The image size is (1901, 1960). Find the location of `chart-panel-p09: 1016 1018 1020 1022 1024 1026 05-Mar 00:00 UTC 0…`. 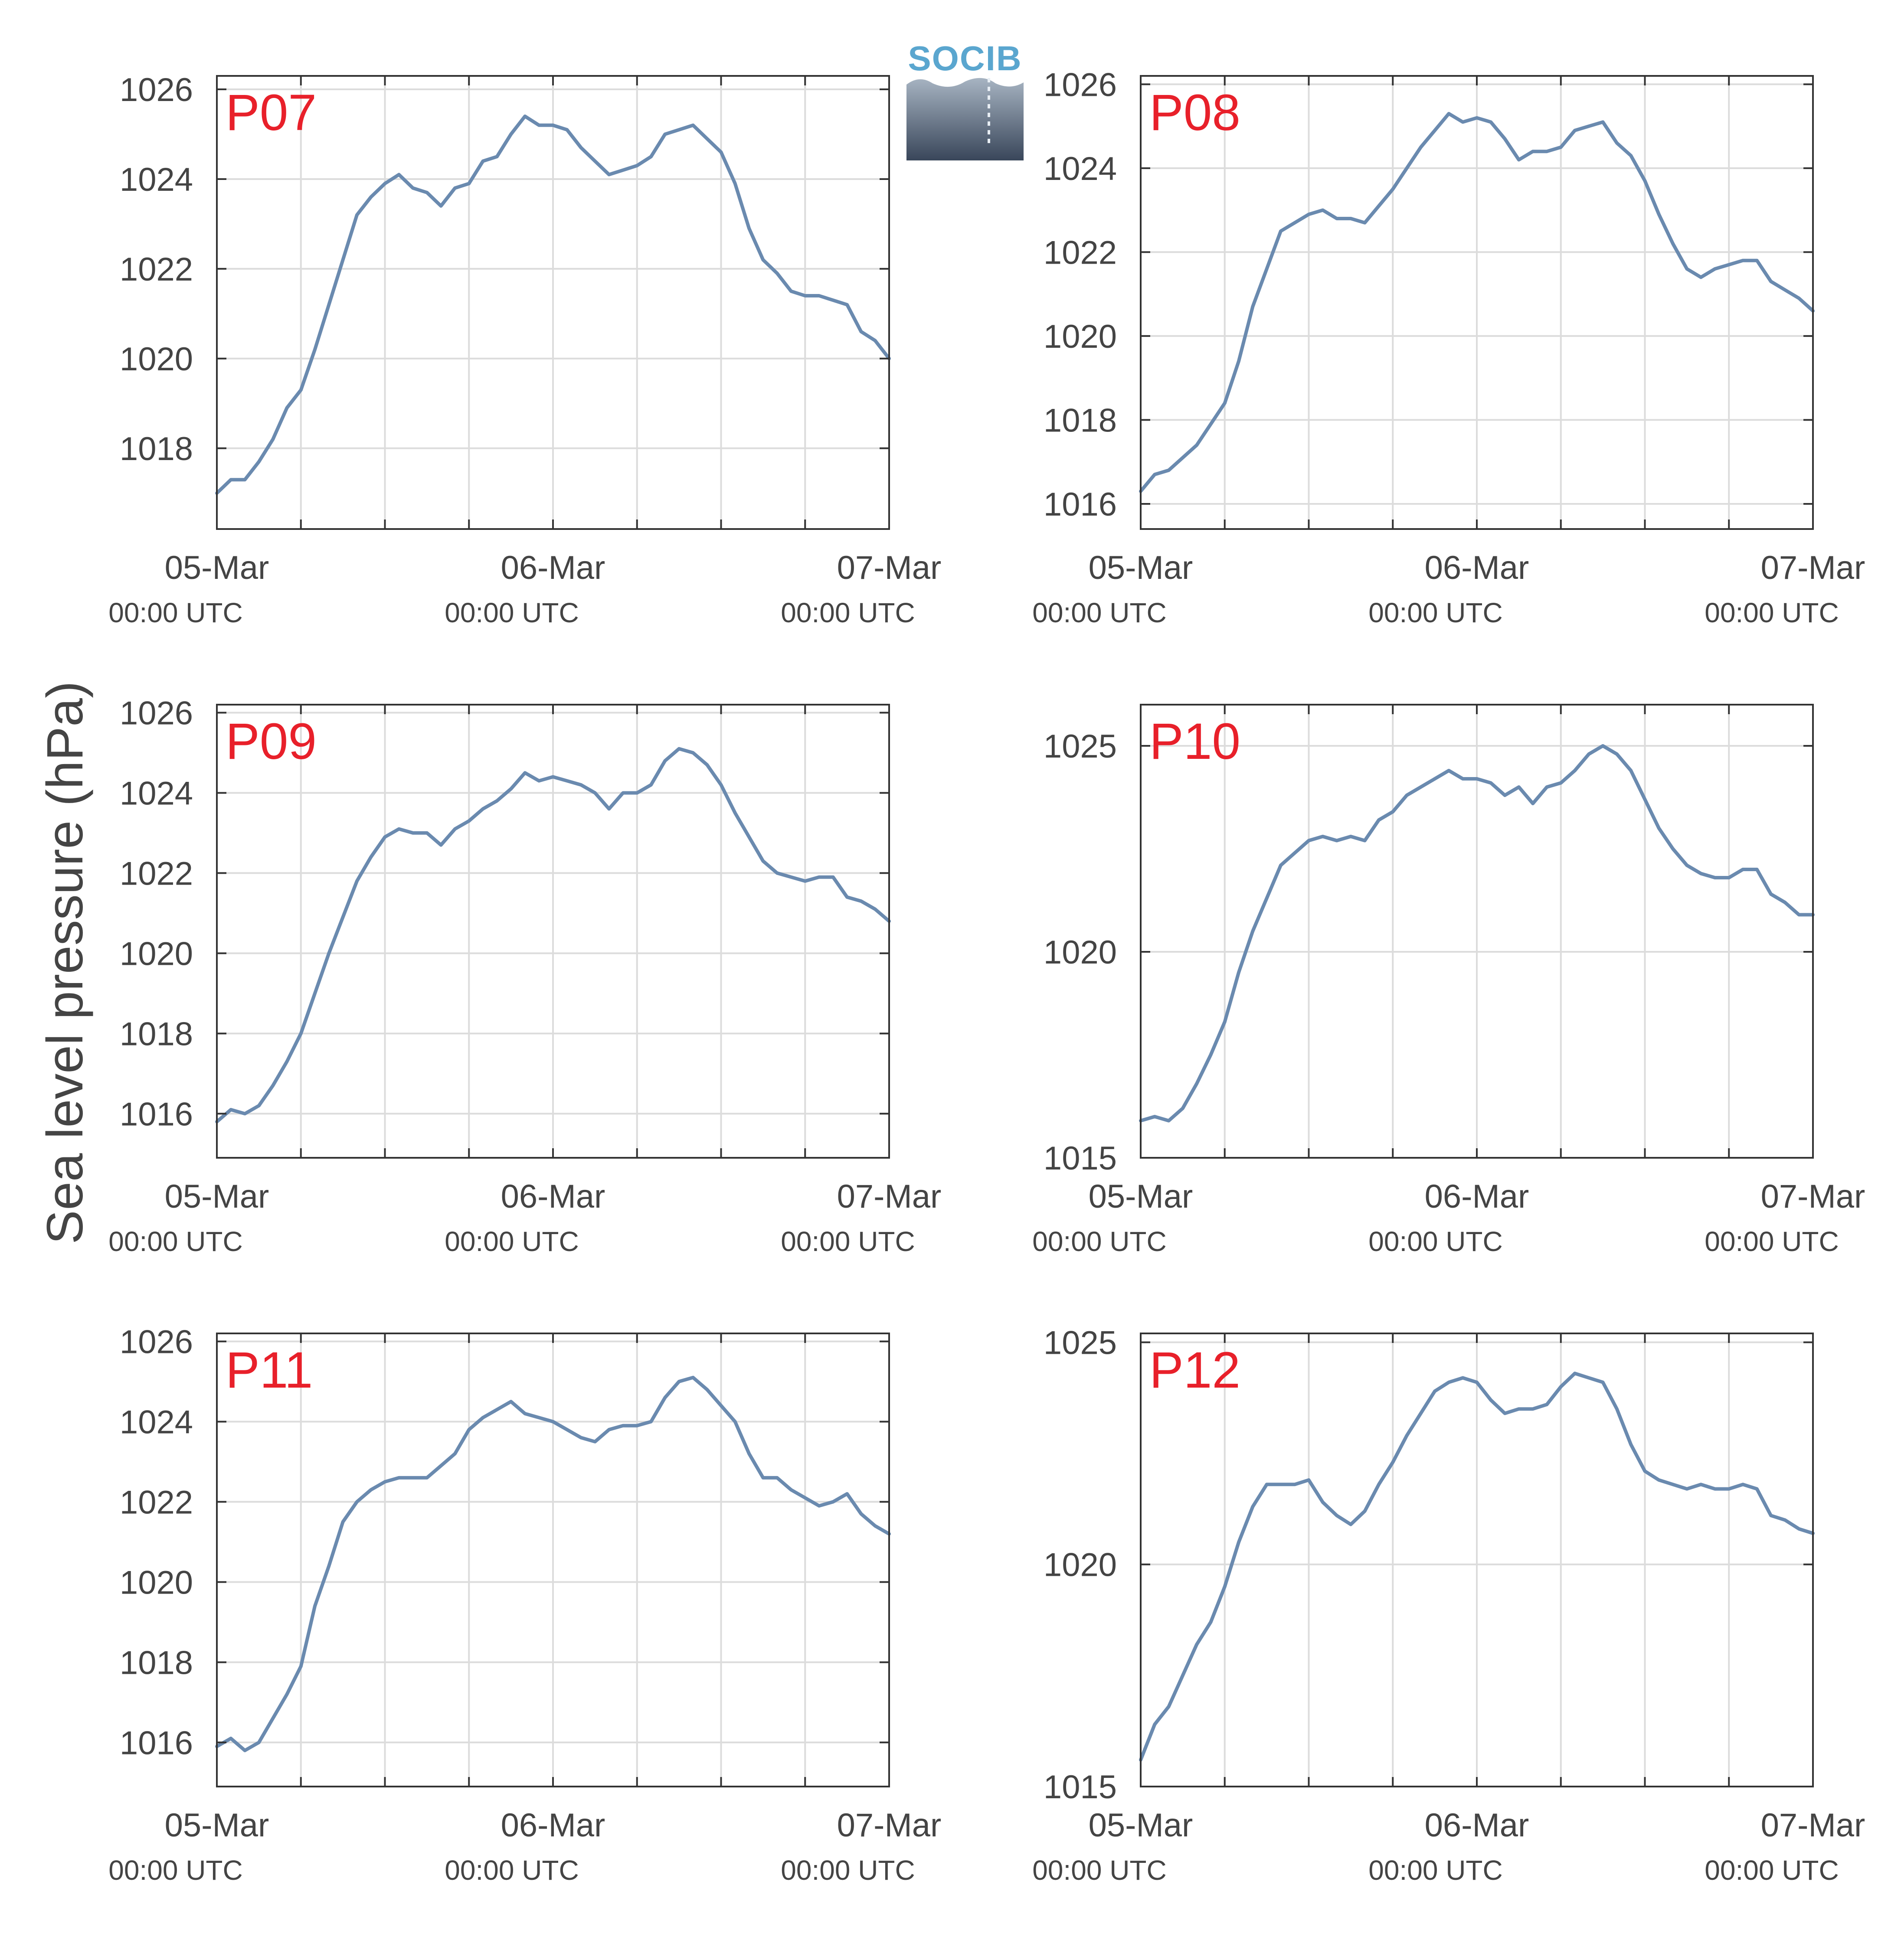

chart-panel-p09: 1016 1018 1020 1022 1024 1026 05-Mar 00:00 UTC 0… is located at coordinates (525, 976).